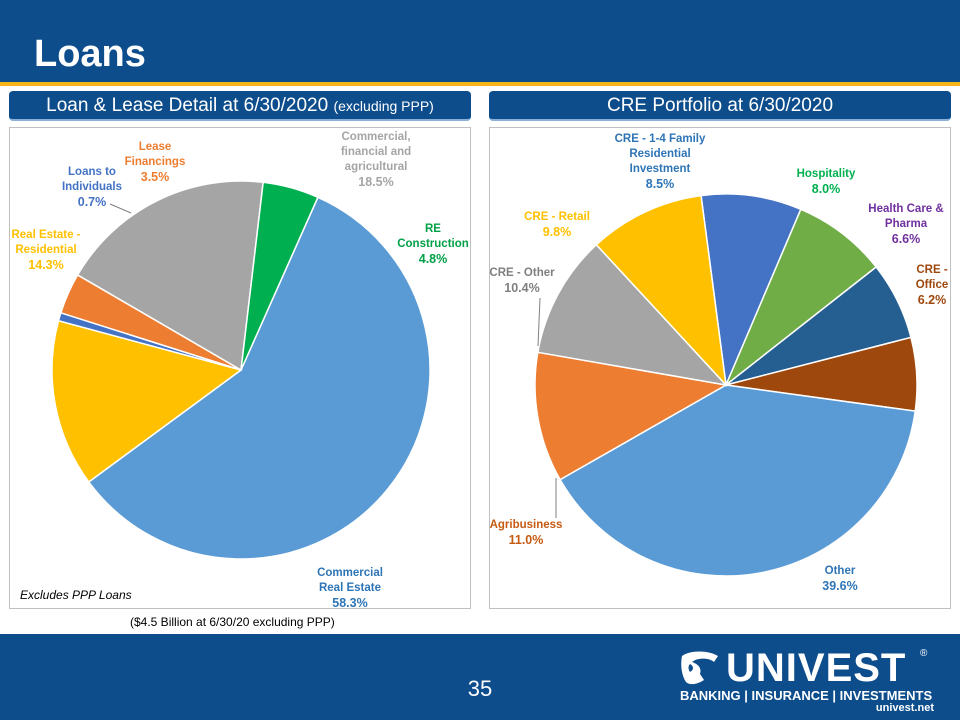 This screenshot has width=960, height=720. I want to click on pie-slice-re-construction, so click(279, 276).